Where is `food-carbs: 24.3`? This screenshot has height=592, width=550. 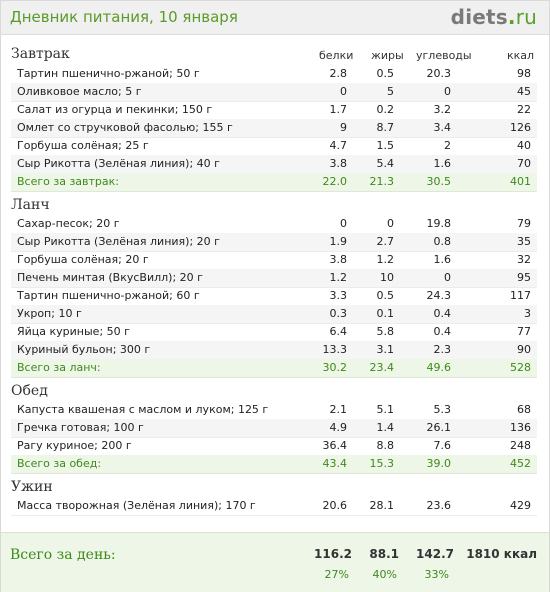
food-carbs: 24.3 is located at coordinates (439, 295).